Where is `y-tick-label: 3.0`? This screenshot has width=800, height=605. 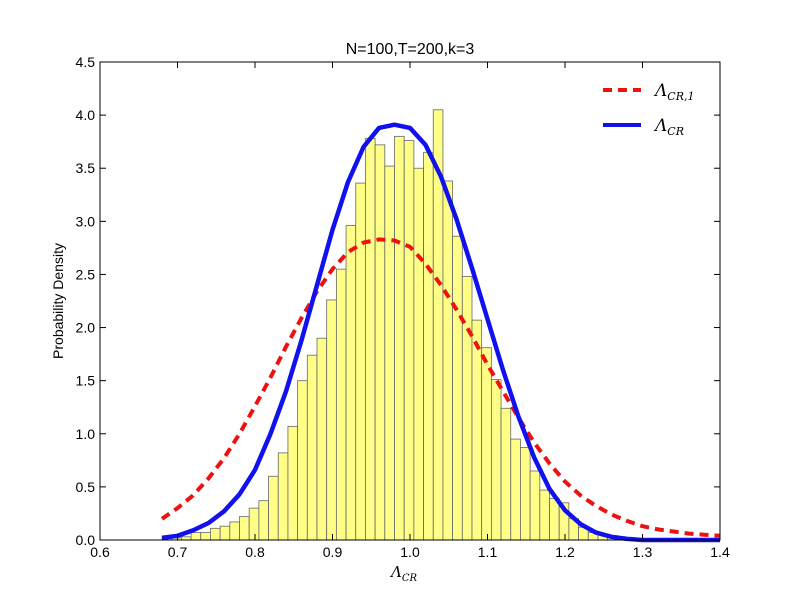 y-tick-label: 3.0 is located at coordinates (86, 221).